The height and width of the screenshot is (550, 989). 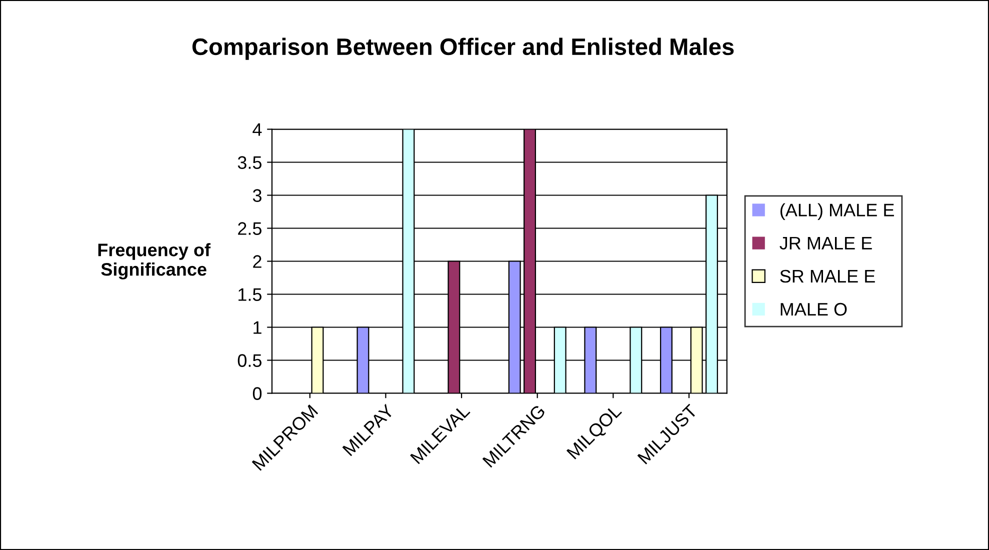 What do you see at coordinates (250, 360) in the screenshot?
I see `y-tick-label: 0.5` at bounding box center [250, 360].